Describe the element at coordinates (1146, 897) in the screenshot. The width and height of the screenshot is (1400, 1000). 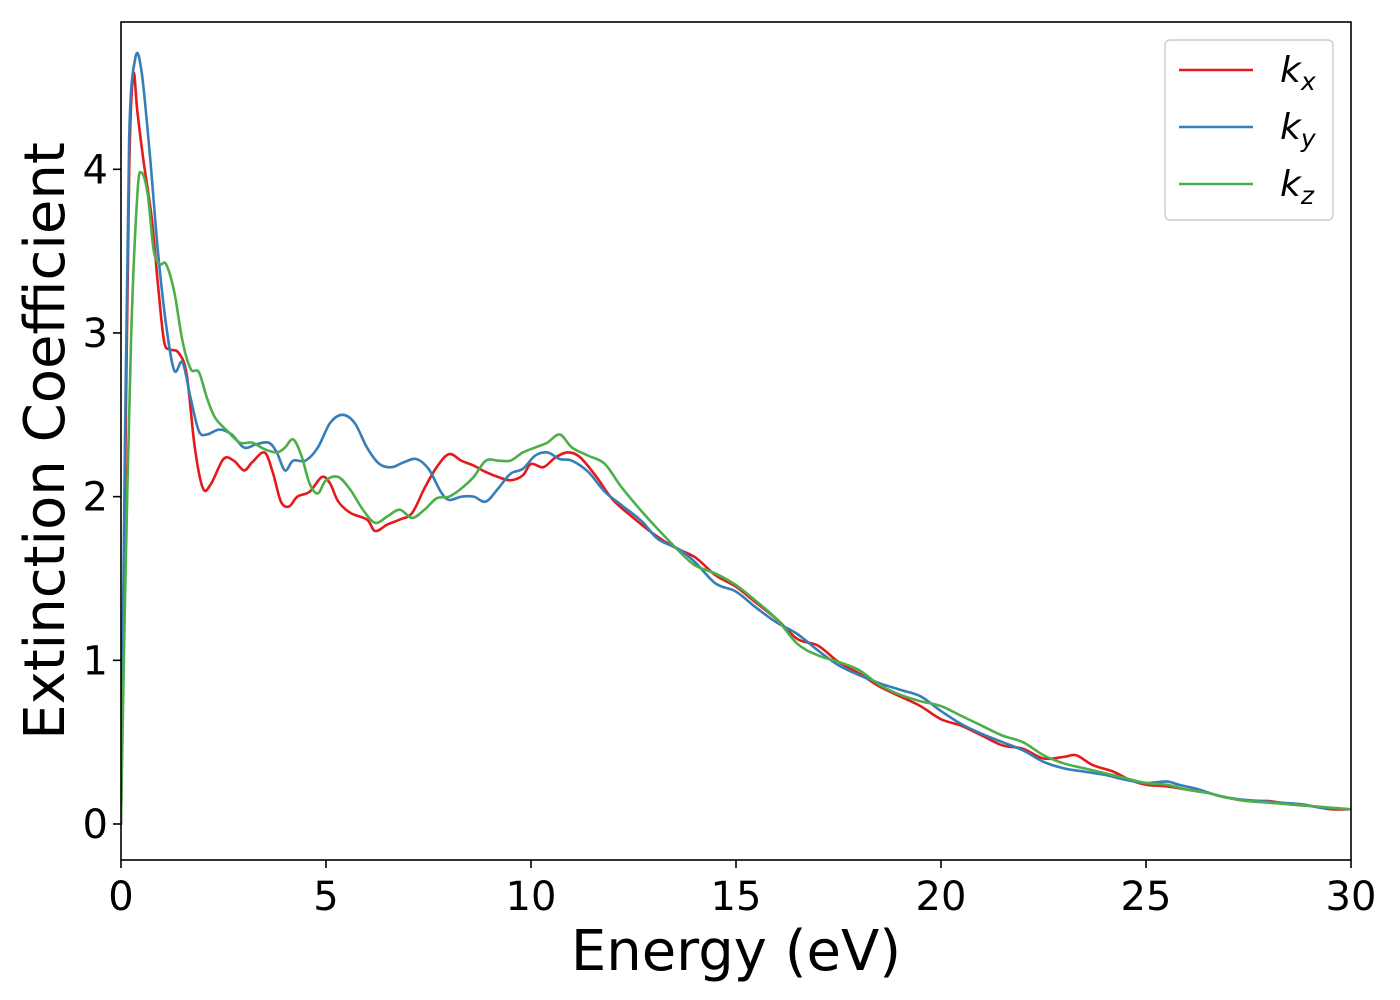
I see `x-tick-label: 25` at that location.